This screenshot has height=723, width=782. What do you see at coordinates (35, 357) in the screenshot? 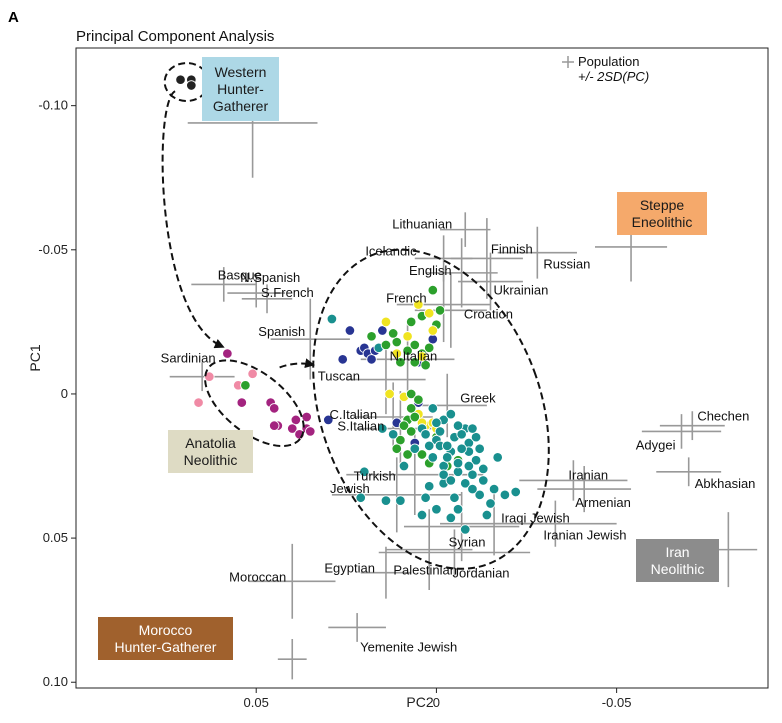
I see `y-axis-label: PC1` at bounding box center [35, 357].